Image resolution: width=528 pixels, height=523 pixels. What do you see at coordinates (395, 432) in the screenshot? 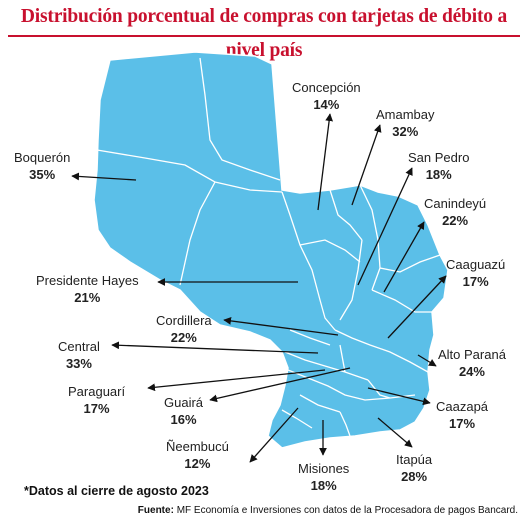
I see `arrow-itapua` at bounding box center [395, 432].